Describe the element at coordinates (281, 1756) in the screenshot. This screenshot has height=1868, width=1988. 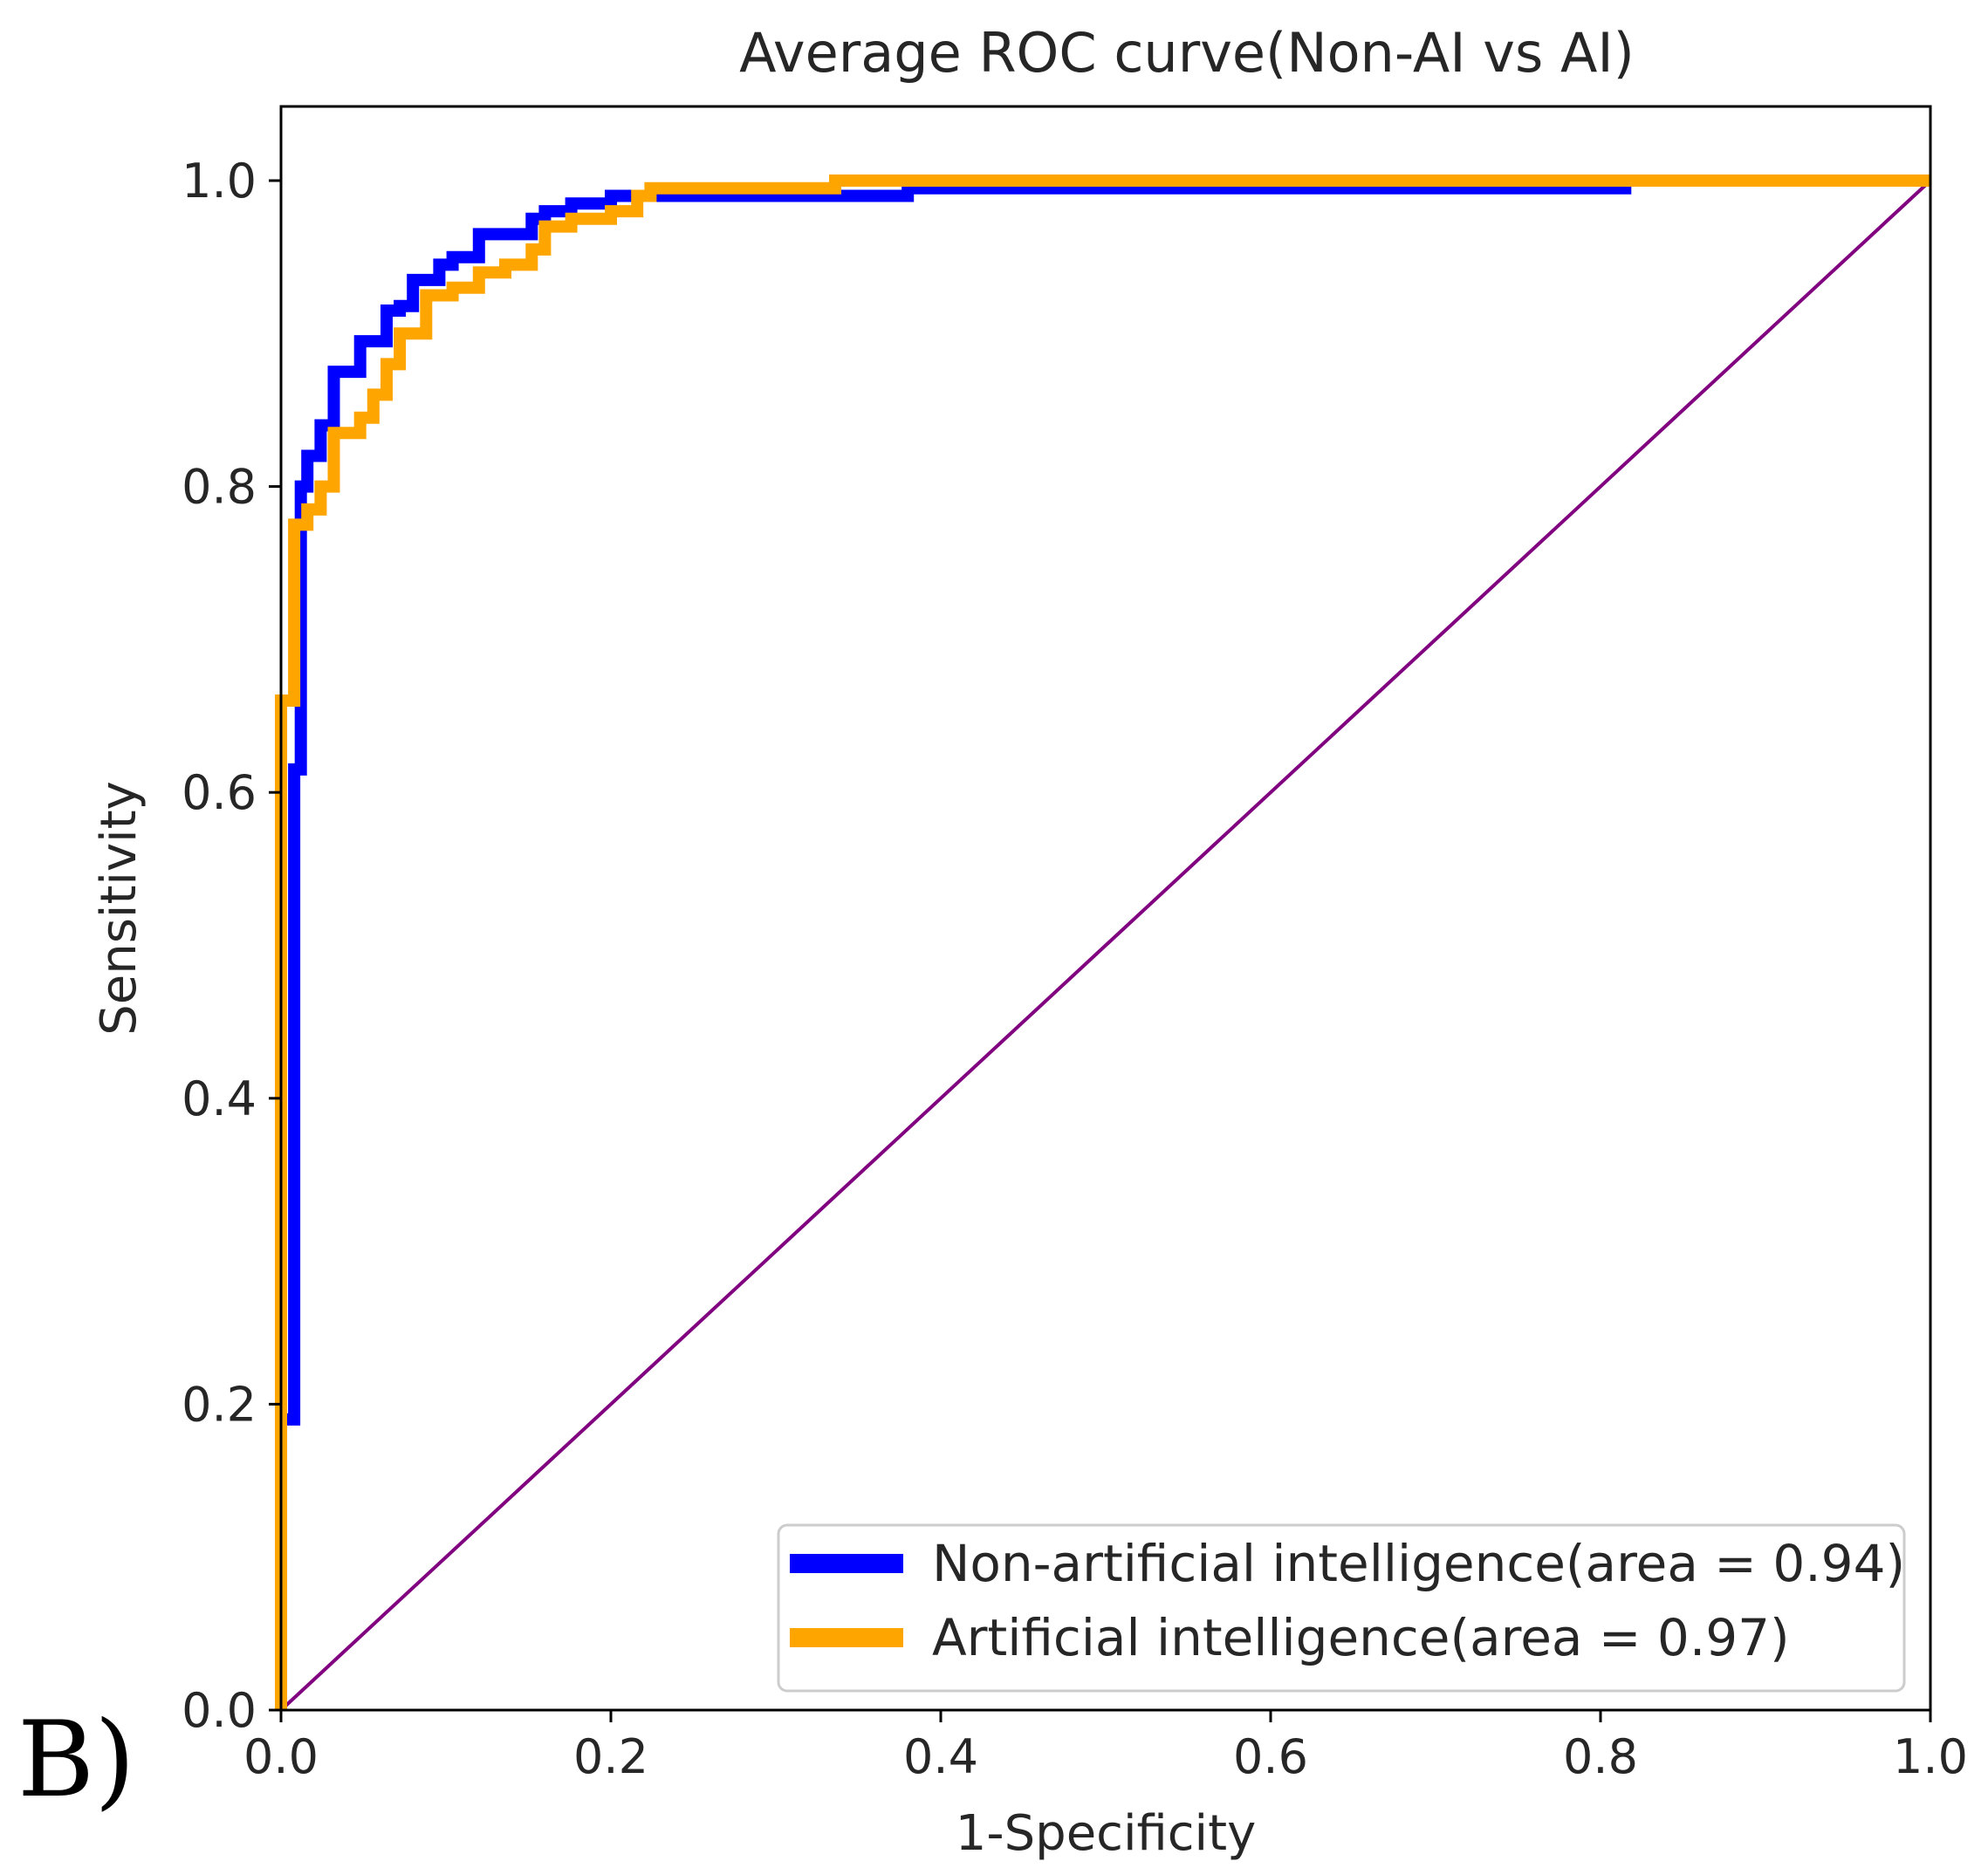
I see `x-tick-label: 0.0` at that location.